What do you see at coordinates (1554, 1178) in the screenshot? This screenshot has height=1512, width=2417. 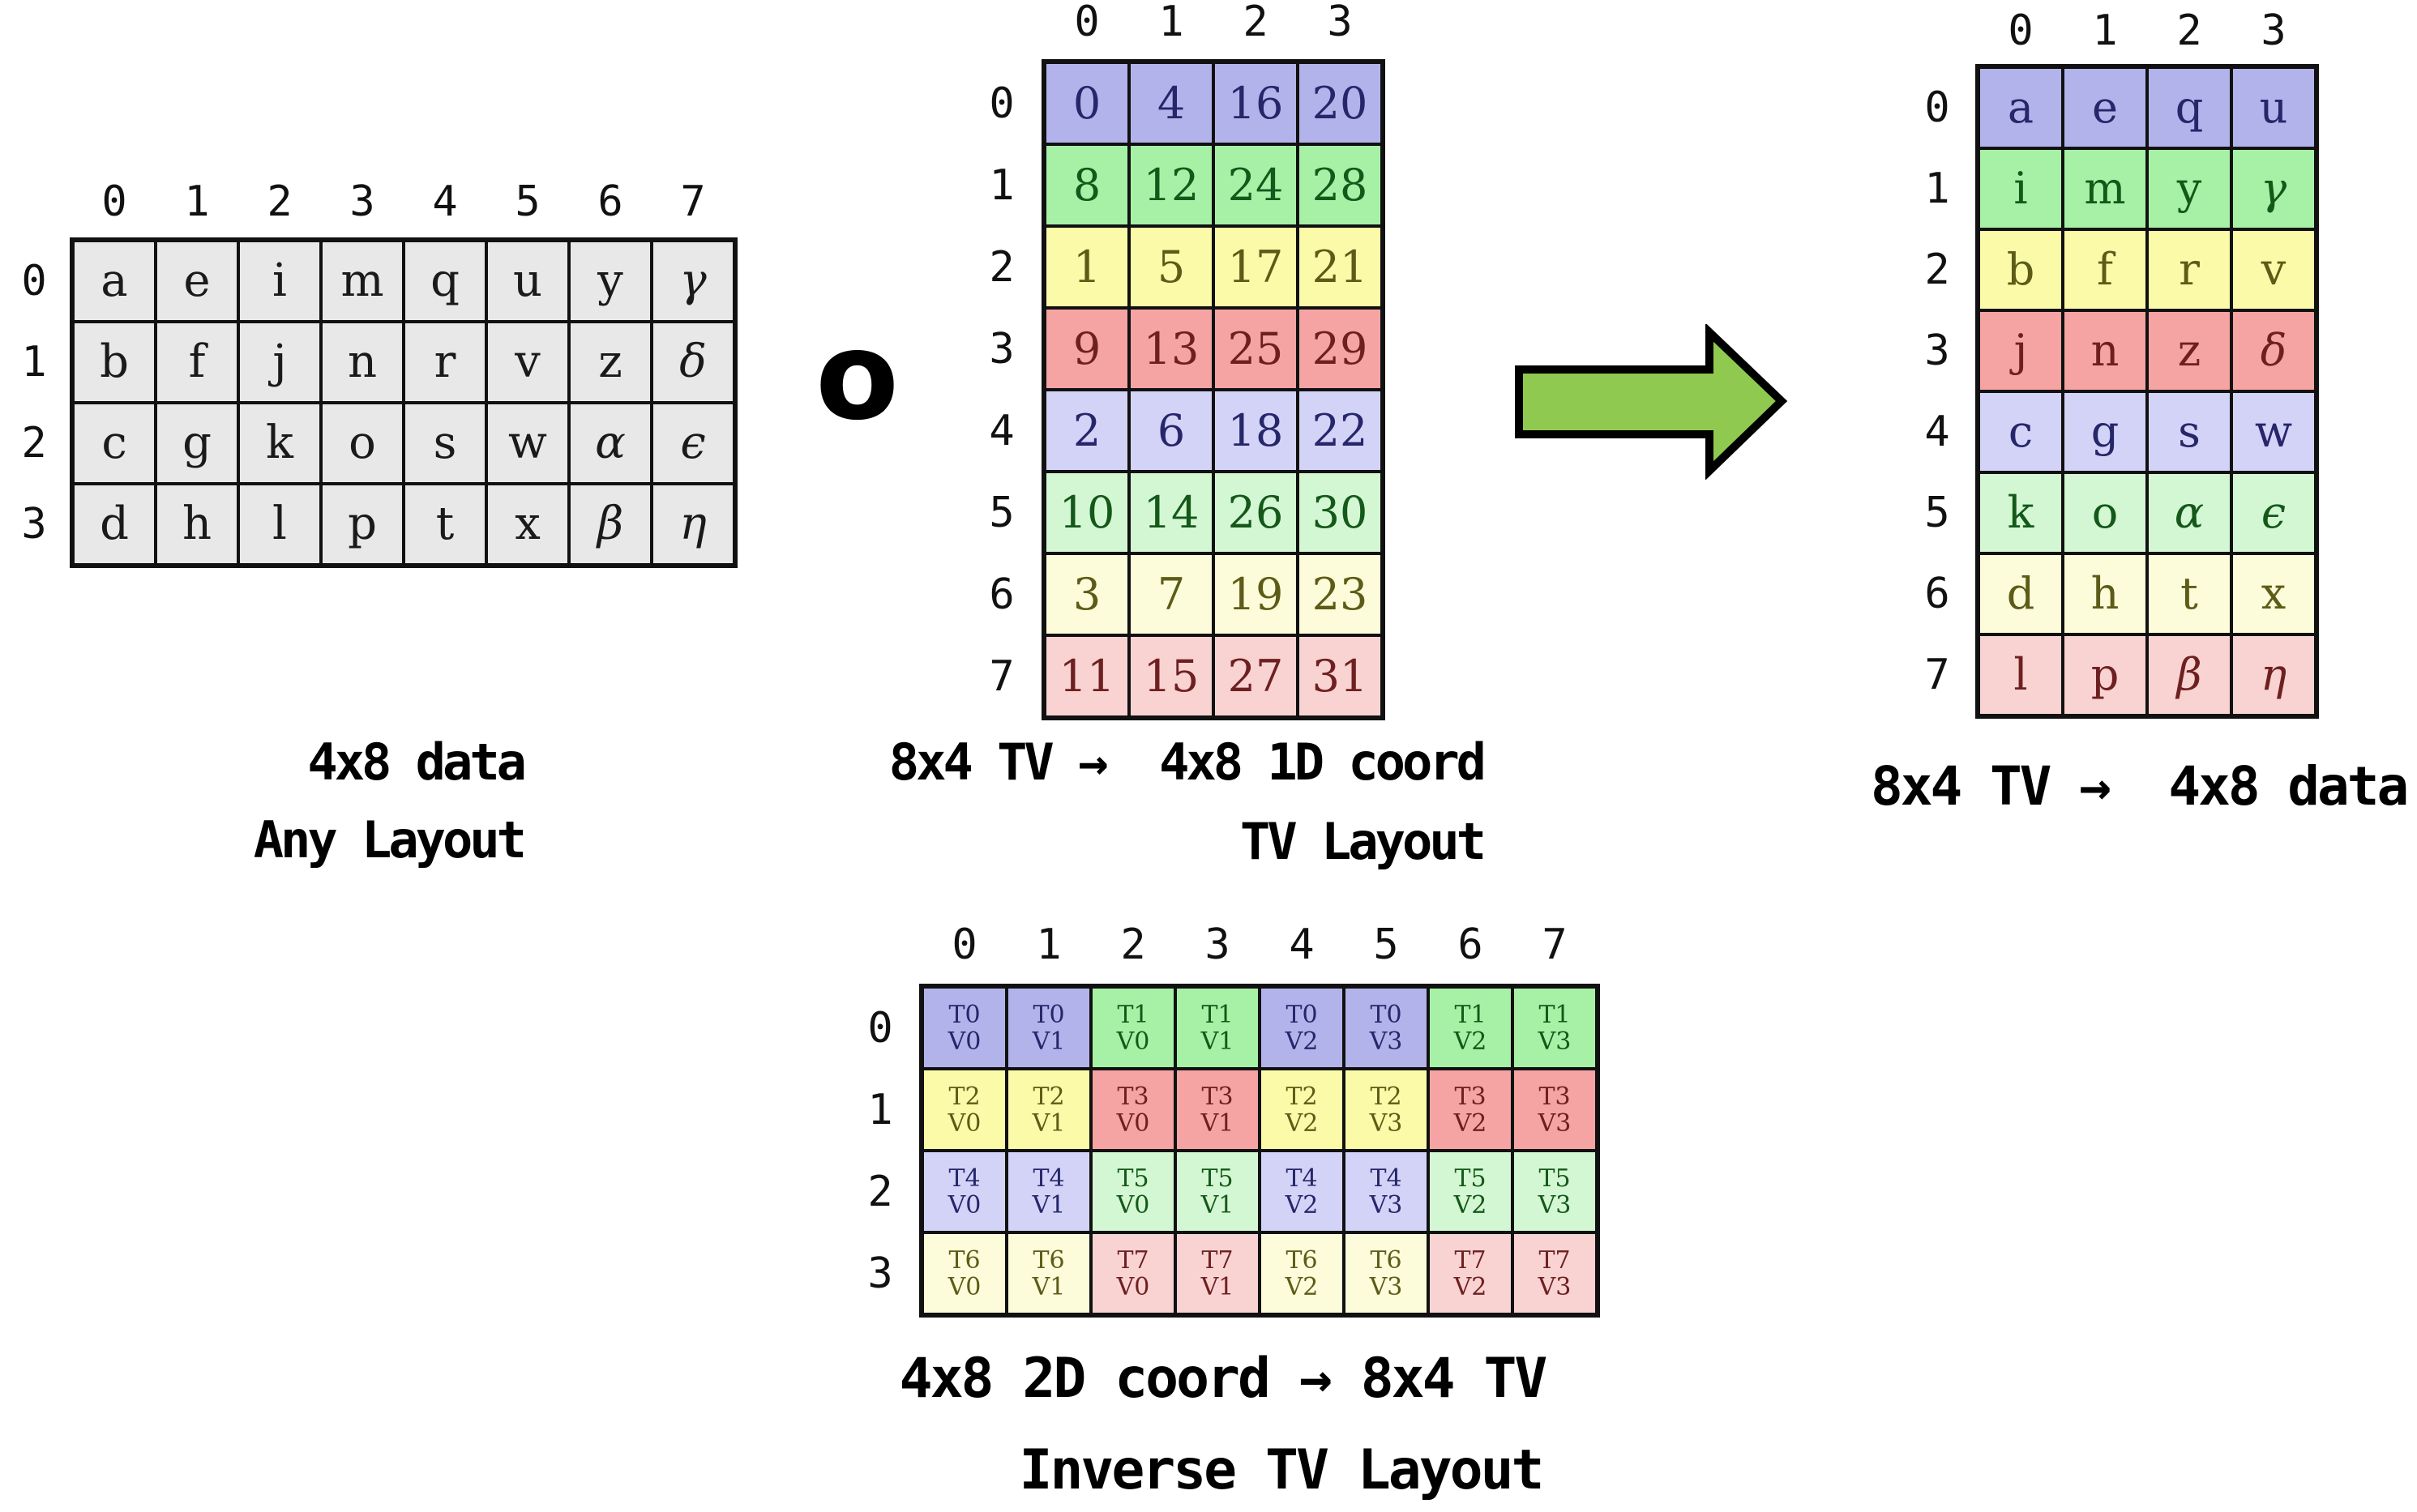 I see `grid-cell-text: T5` at bounding box center [1554, 1178].